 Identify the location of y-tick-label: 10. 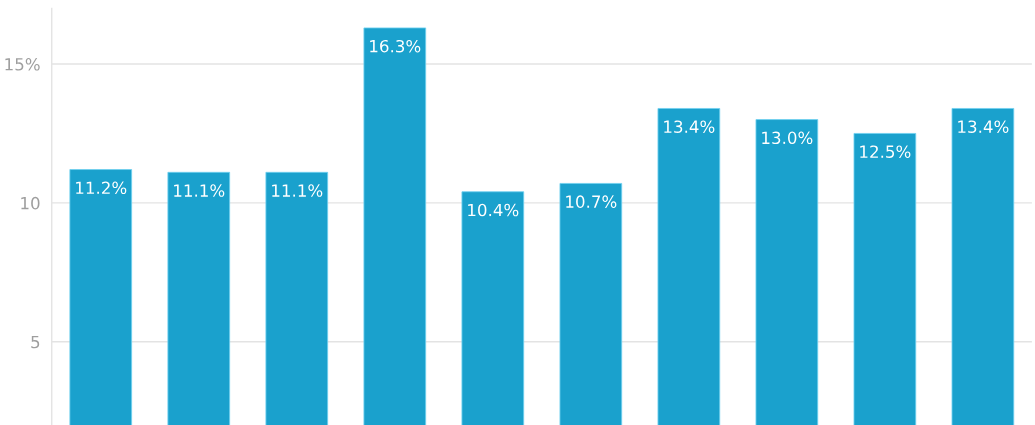
(30, 203).